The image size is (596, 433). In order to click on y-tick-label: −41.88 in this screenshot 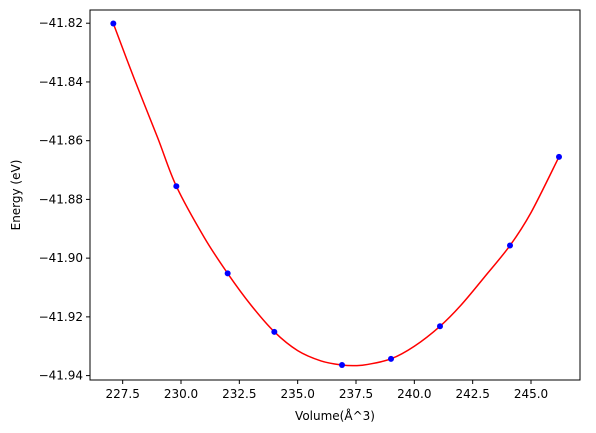, I will do `click(61, 199)`.